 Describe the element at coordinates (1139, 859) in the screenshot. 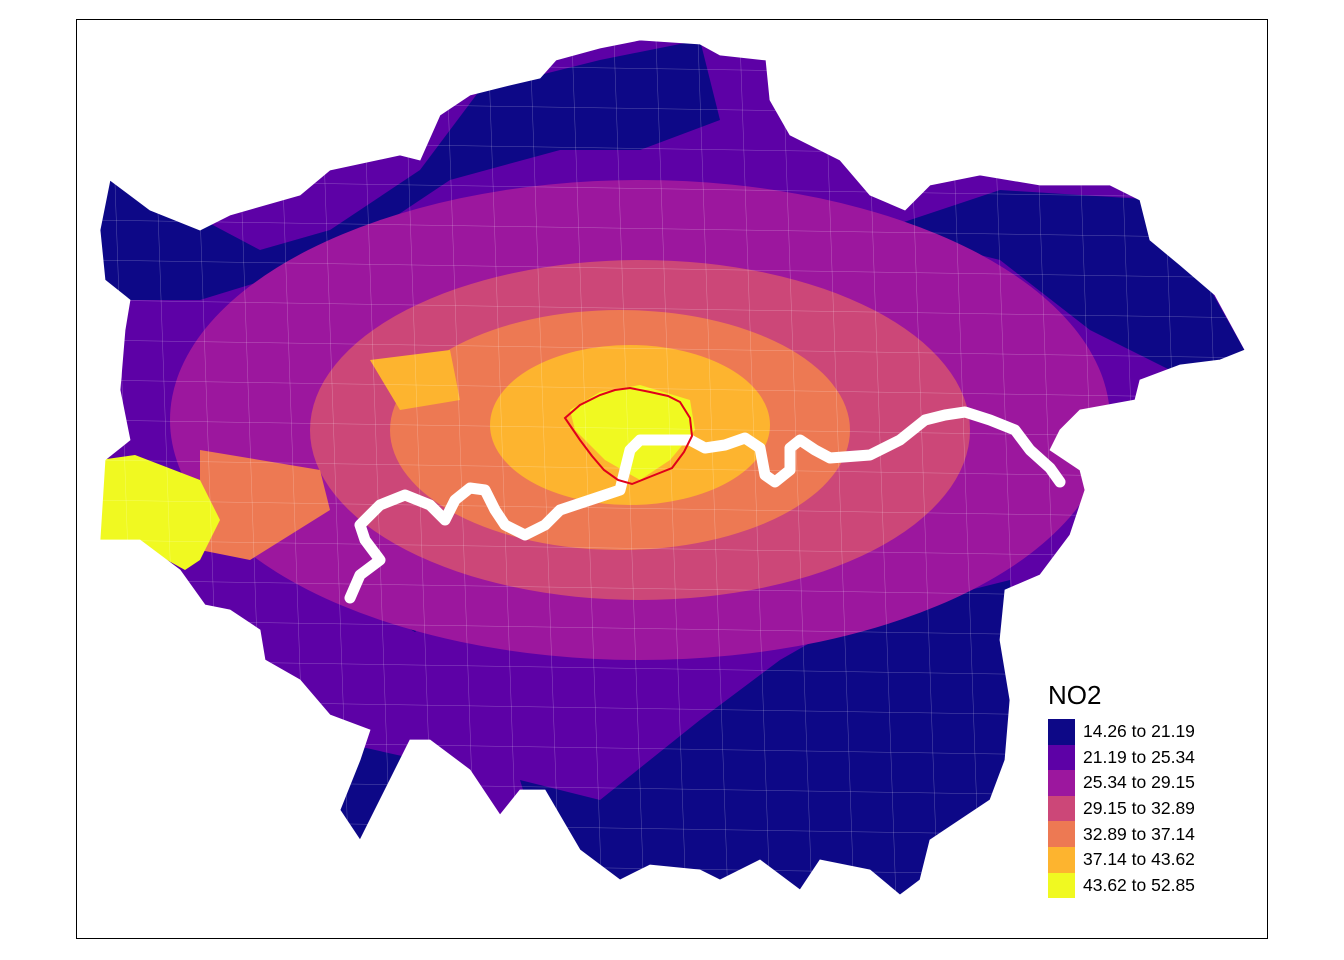

I see `legend-label: 37.14 to 43.62` at that location.